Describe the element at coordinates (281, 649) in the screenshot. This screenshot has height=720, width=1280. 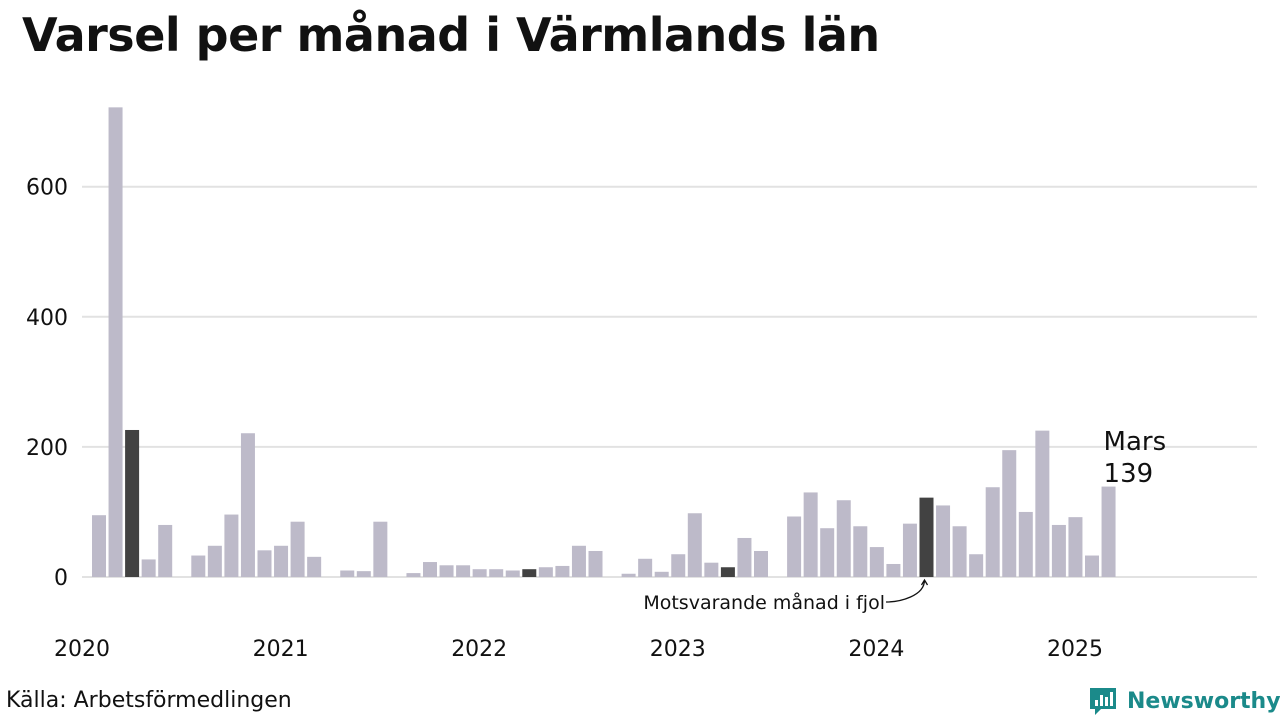
I see `x-tick-label: 2021` at that location.